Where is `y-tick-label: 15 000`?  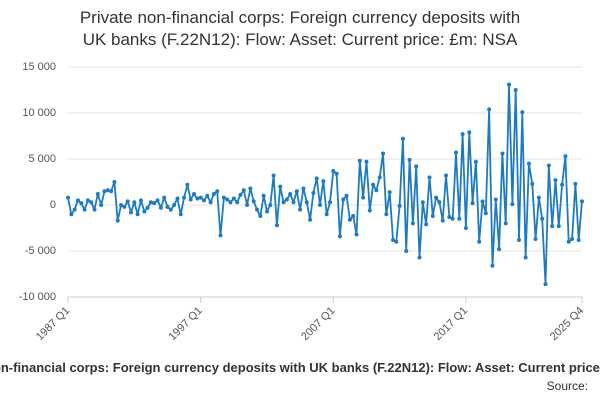
y-tick-label: 15 000 is located at coordinates (39, 67).